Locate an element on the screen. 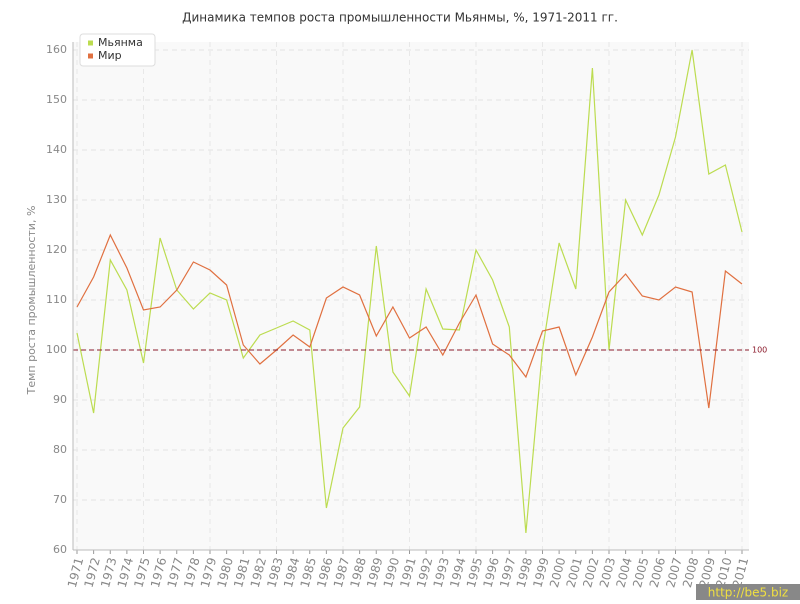 The width and height of the screenshot is (800, 604). y-tick-label: 80 is located at coordinates (60, 449).